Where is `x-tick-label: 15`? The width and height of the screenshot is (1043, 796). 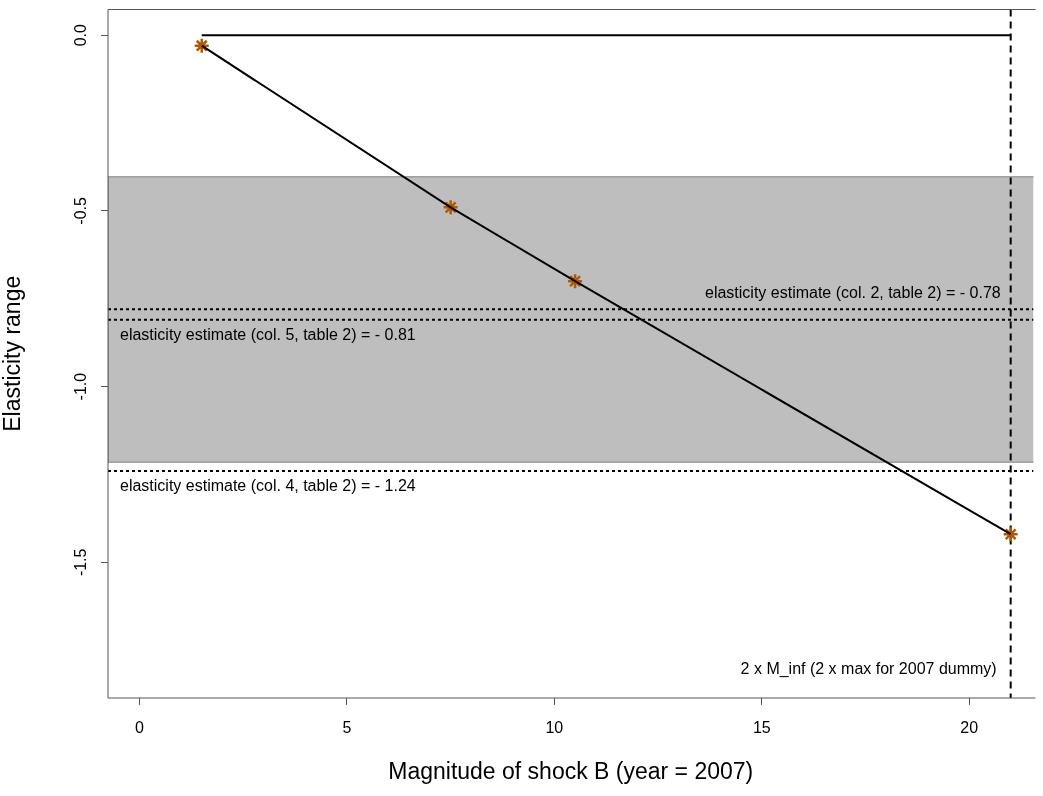
x-tick-label: 15 is located at coordinates (761, 728).